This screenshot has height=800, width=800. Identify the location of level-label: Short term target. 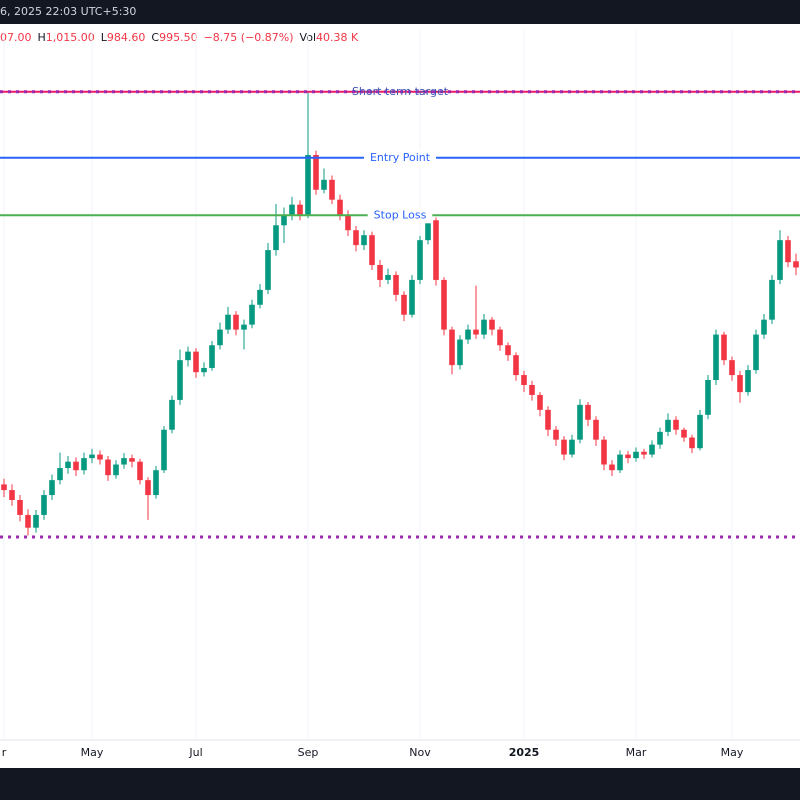
(400, 91).